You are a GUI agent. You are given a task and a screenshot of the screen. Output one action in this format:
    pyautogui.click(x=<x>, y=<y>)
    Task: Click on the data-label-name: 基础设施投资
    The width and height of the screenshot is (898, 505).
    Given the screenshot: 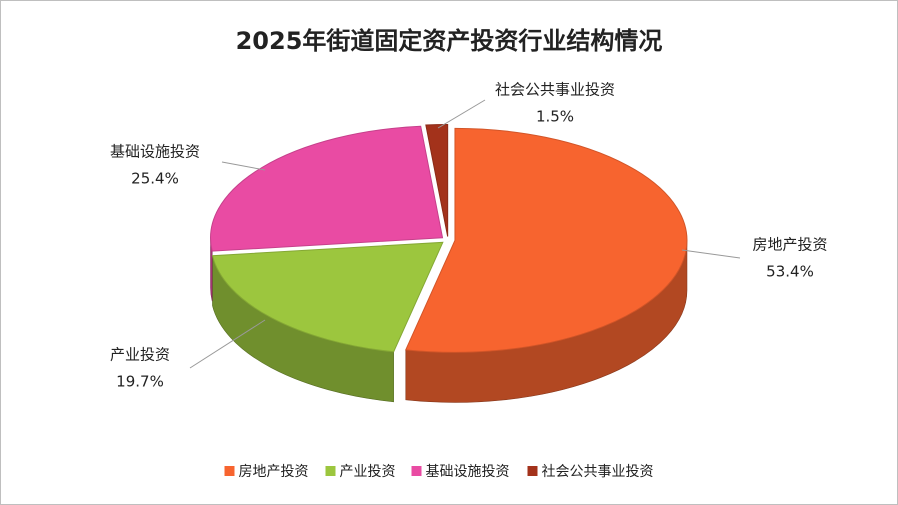 What is the action you would take?
    pyautogui.click(x=155, y=152)
    